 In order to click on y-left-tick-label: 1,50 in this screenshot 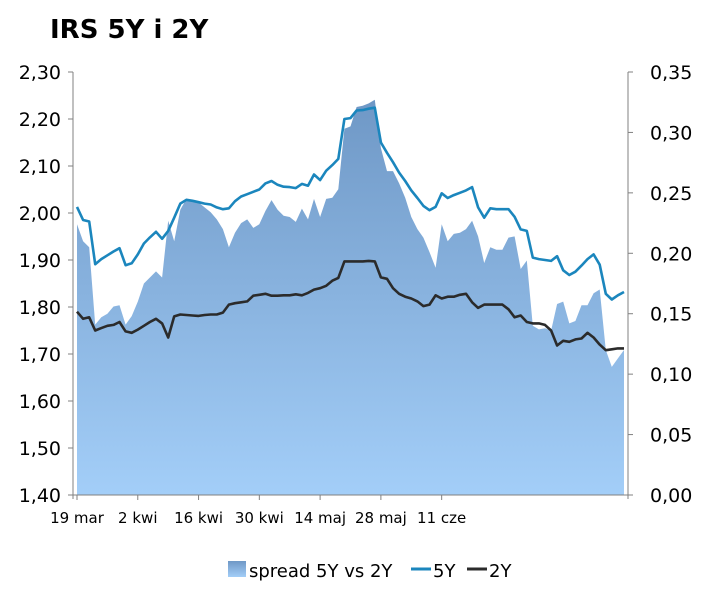, I will do `click(40, 449)`.